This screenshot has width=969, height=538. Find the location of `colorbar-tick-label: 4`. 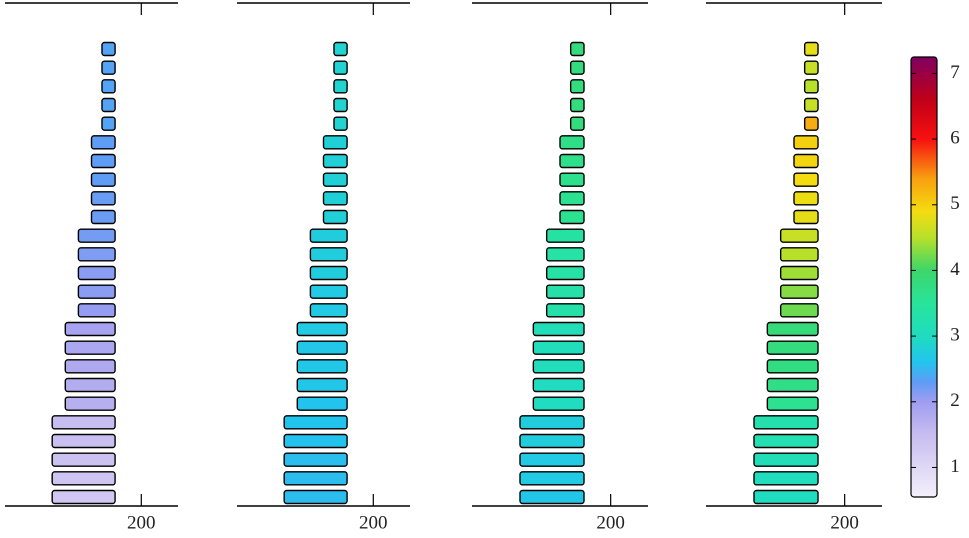

colorbar-tick-label: 4 is located at coordinates (955, 269).